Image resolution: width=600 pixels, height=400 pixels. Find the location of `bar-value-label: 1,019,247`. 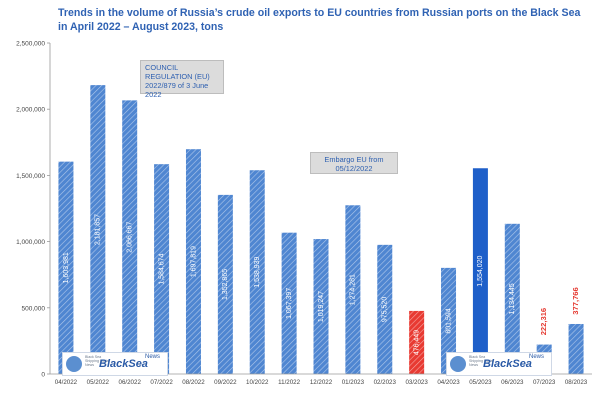

bar-value-label: 1,019,247 is located at coordinates (321, 306).